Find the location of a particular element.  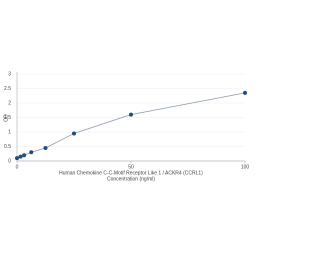

y-tick-label: 2 is located at coordinates (9, 103).